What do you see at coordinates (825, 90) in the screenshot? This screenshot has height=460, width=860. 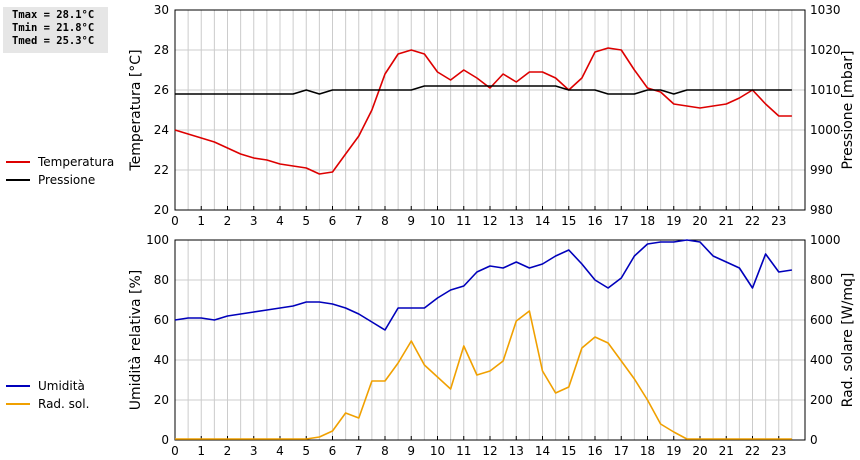 I see `y-tick-label-right: 1010` at bounding box center [825, 90].